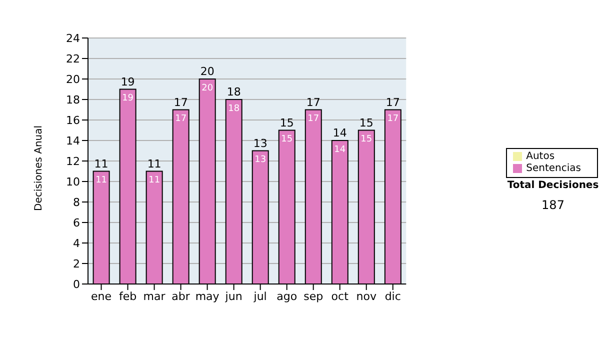 Image resolution: width=600 pixels, height=340 pixels. What do you see at coordinates (234, 109) in the screenshot?
I see `data-label: 18` at bounding box center [234, 109].